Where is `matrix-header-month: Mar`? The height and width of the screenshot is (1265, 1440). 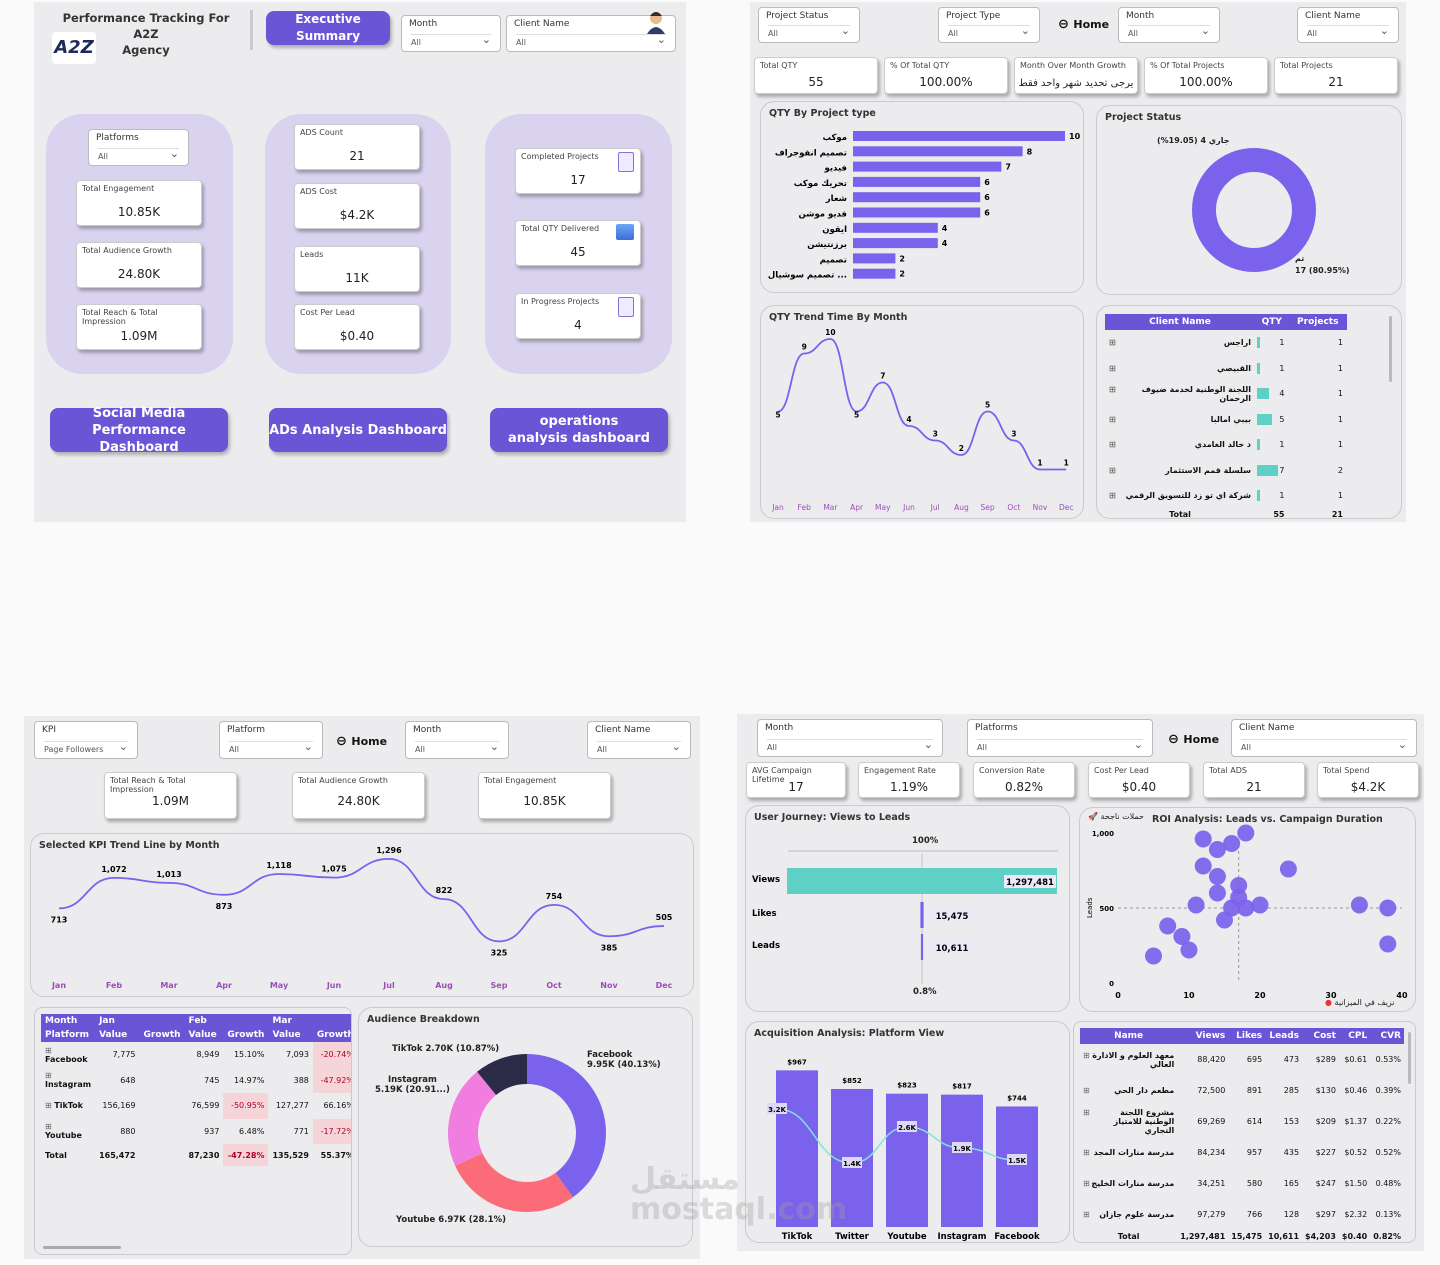 matrix-header-month: Mar is located at coordinates (290, 1021).